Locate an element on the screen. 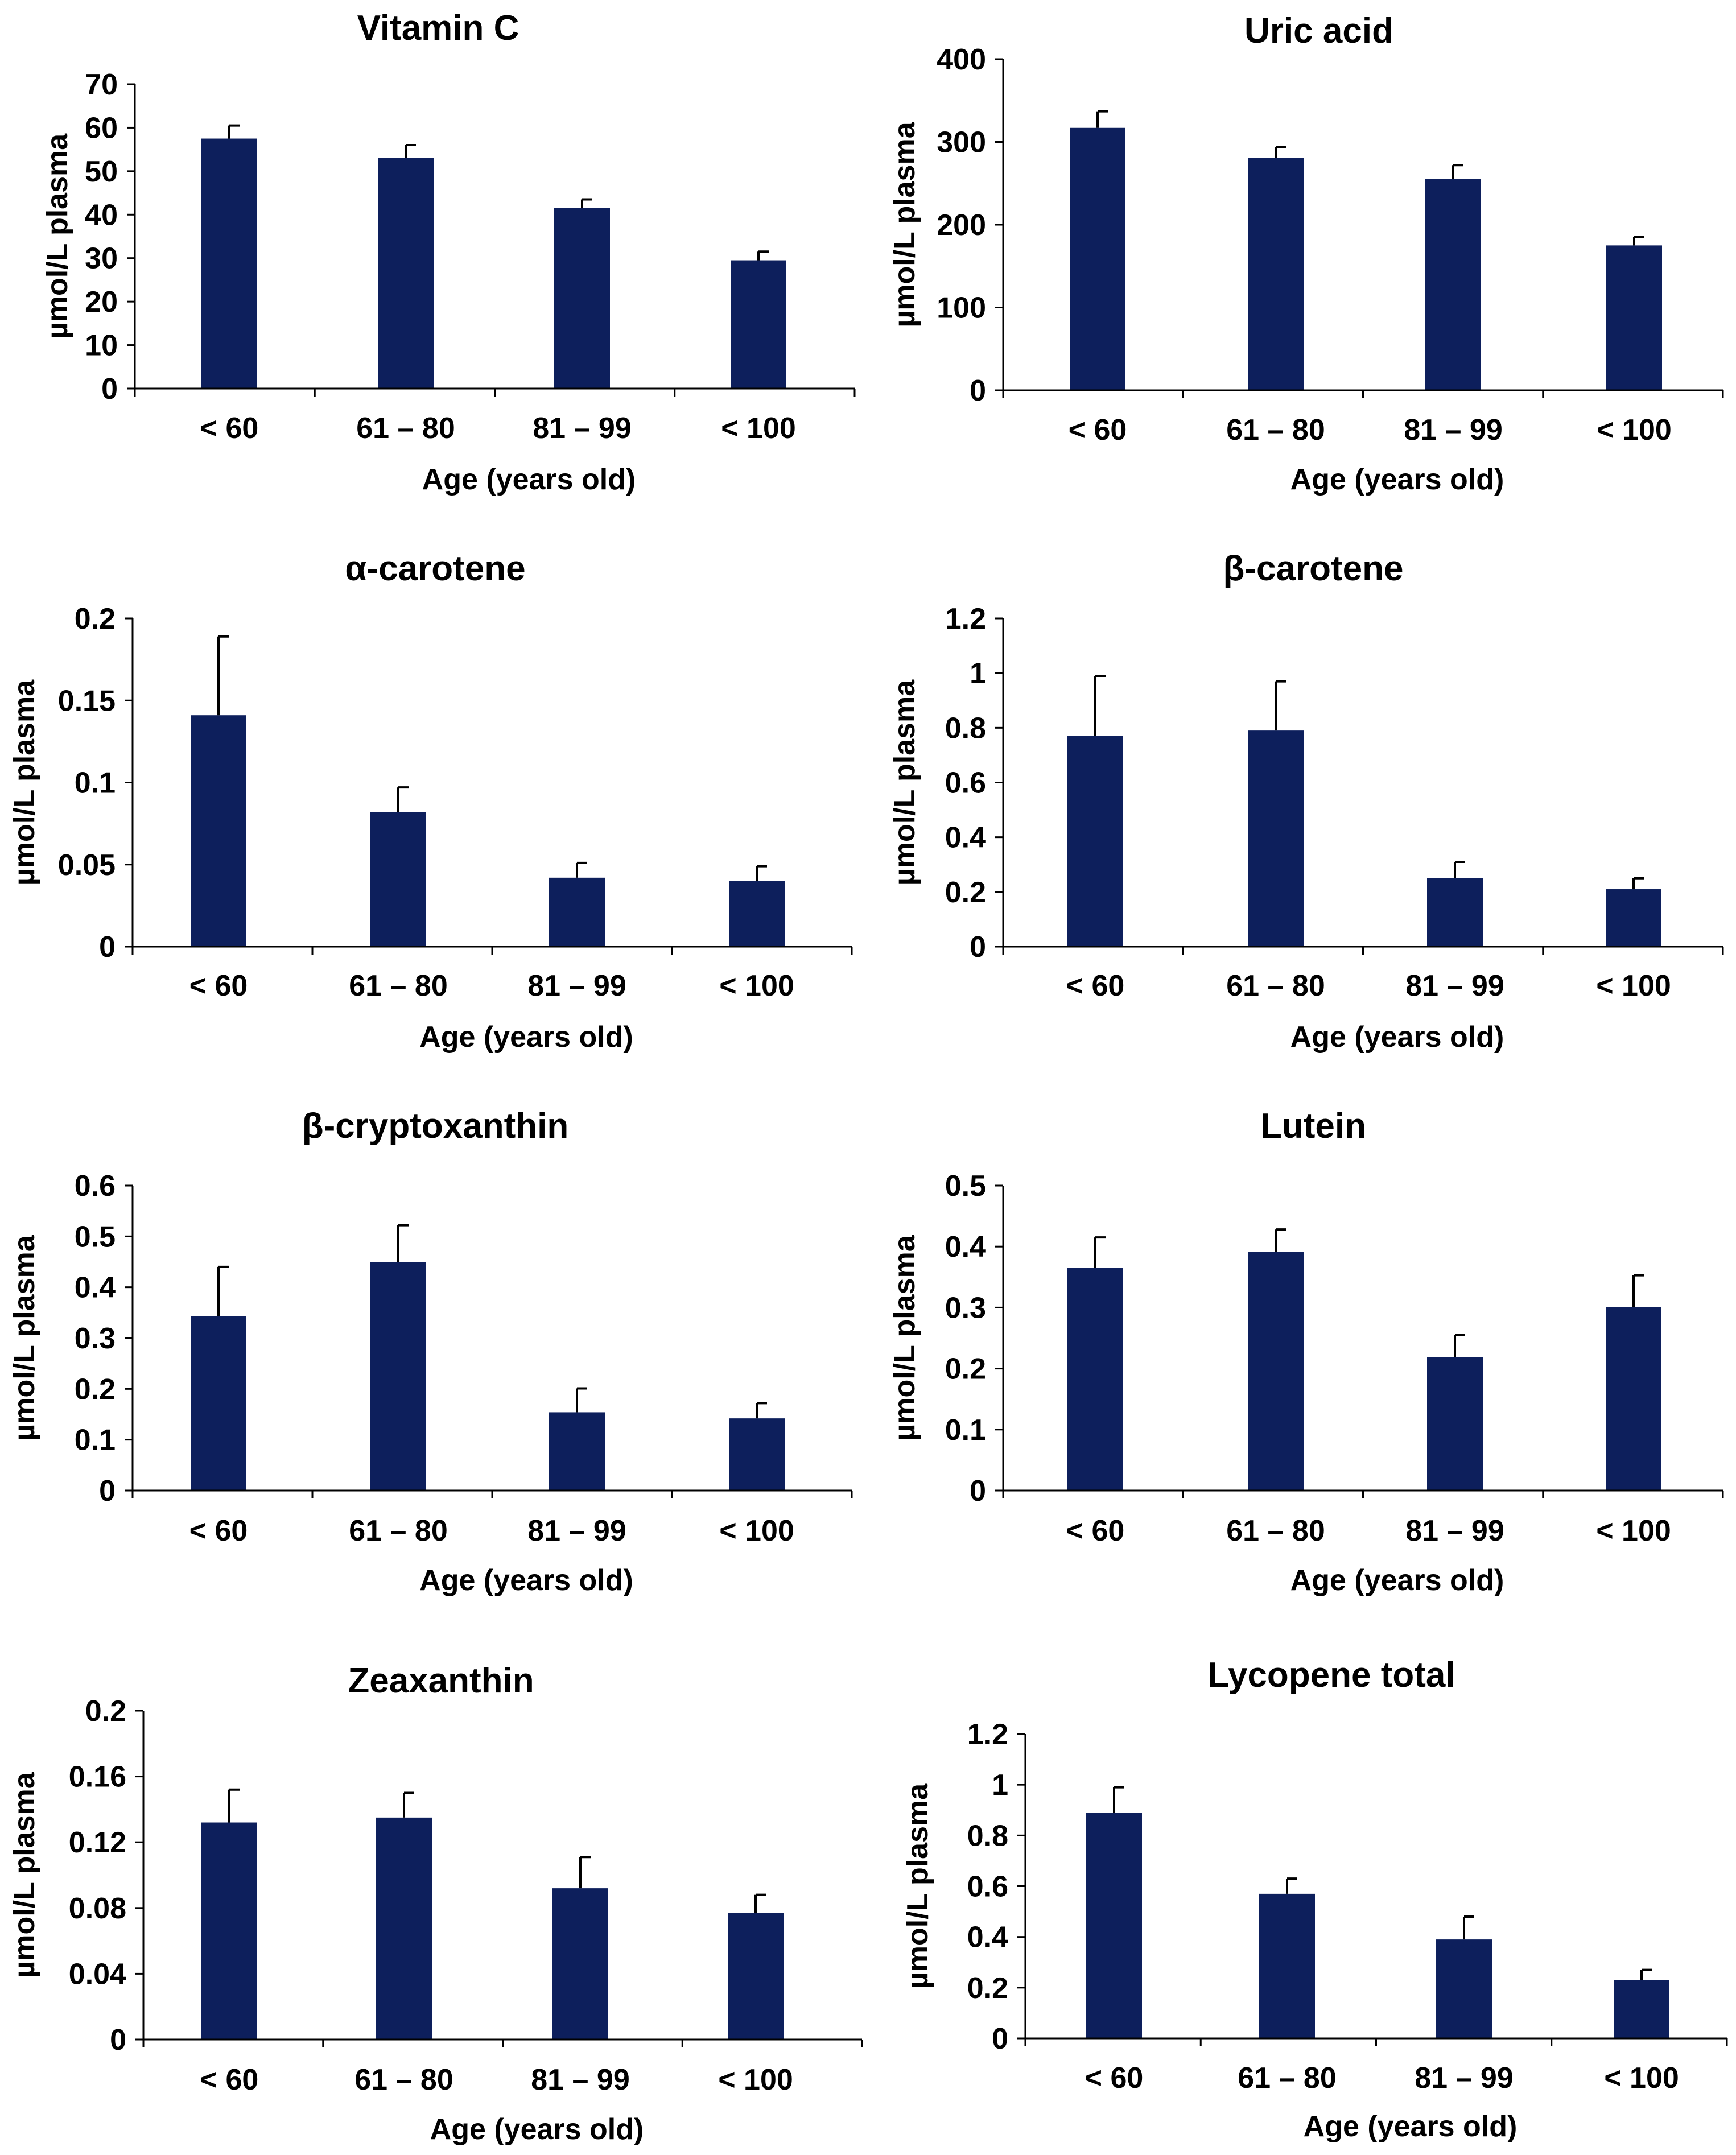 The height and width of the screenshot is (2155, 1736). y-tick-label: 70 is located at coordinates (101, 84).